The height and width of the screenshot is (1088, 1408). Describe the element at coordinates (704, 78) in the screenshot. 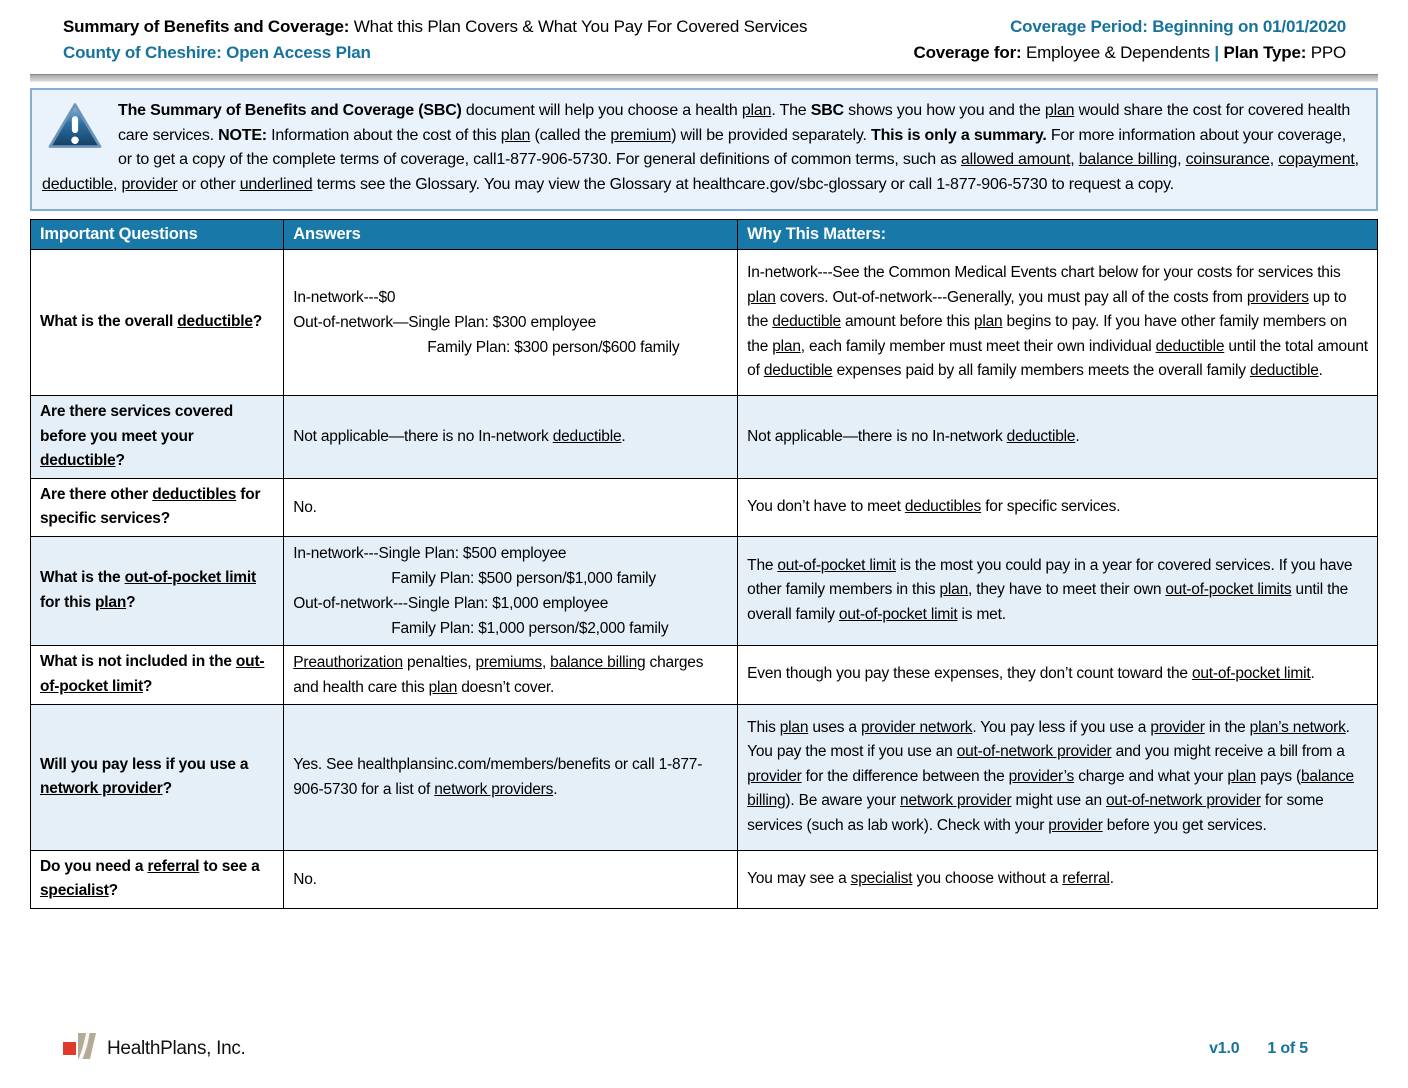

I see `header-divider` at that location.